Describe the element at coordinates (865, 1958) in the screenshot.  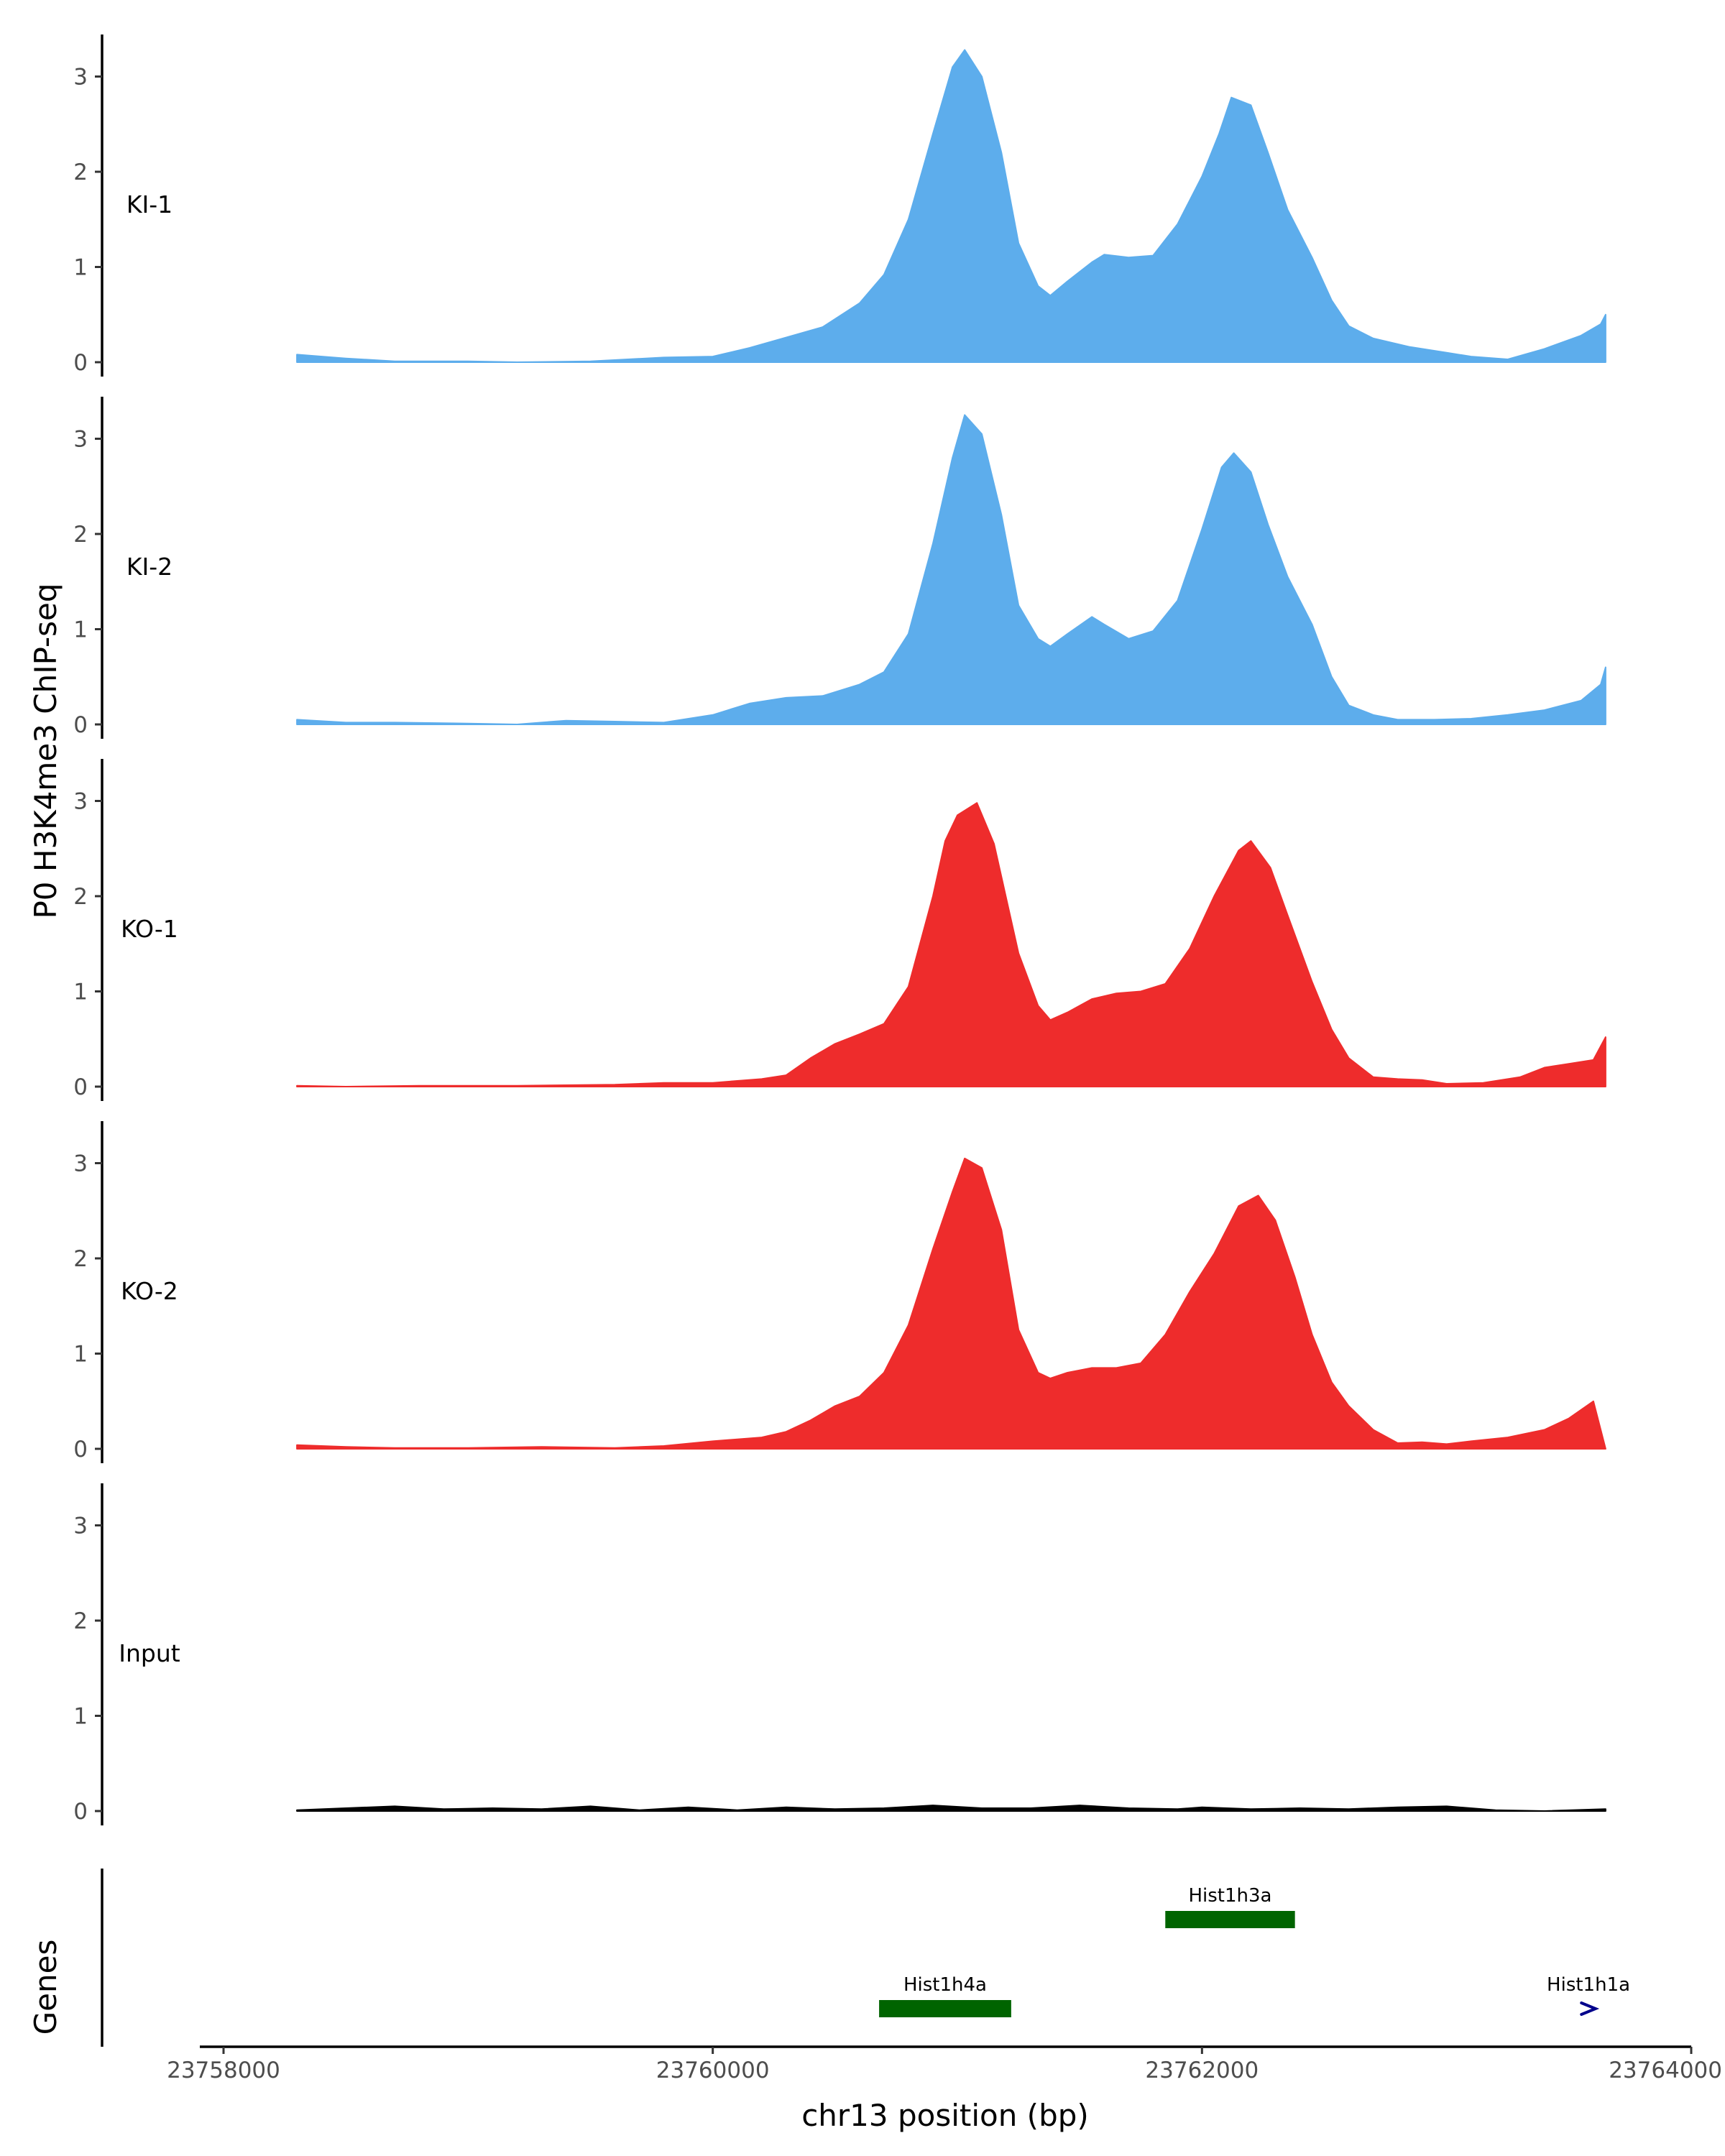
I see `genes-panel: Hist1h3a Hist1h4a Hist1h1a` at that location.